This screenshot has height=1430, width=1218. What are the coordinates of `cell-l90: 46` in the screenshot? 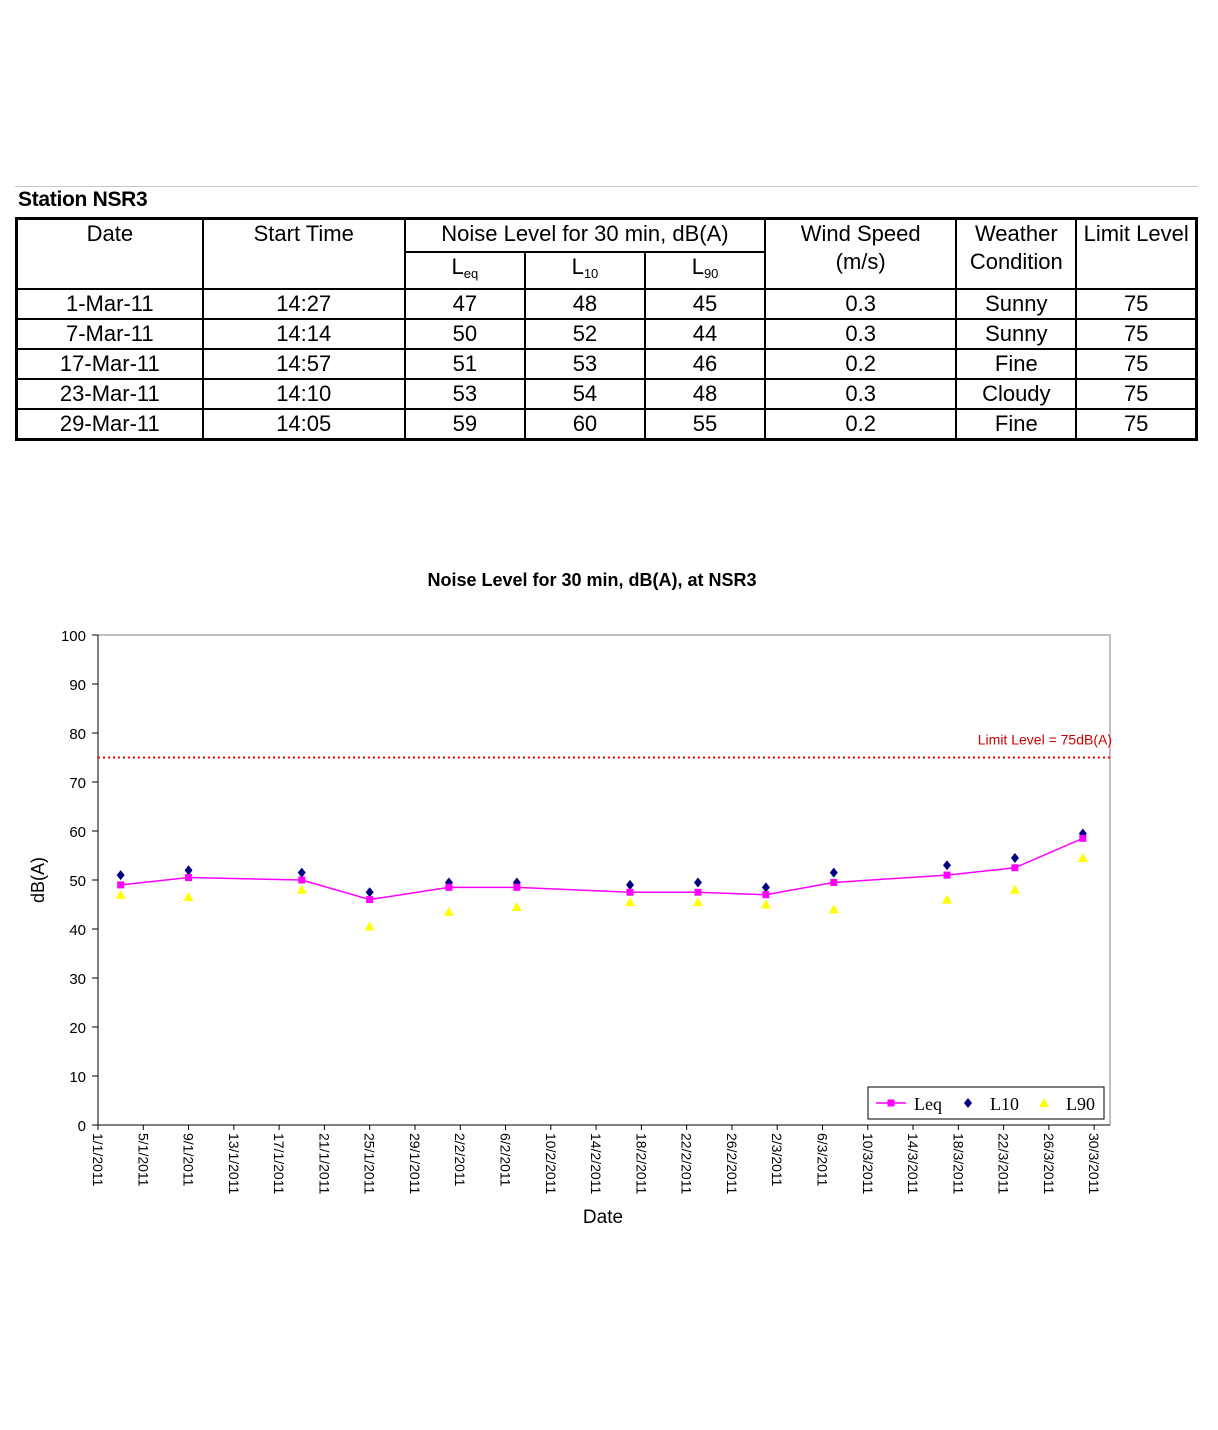 It's located at (705, 363).